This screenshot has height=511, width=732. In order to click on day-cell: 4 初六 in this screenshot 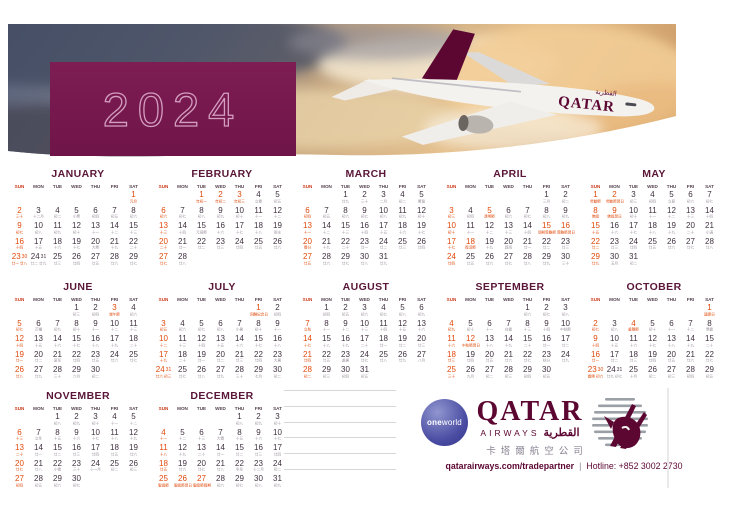, I will do `click(182, 327)`.